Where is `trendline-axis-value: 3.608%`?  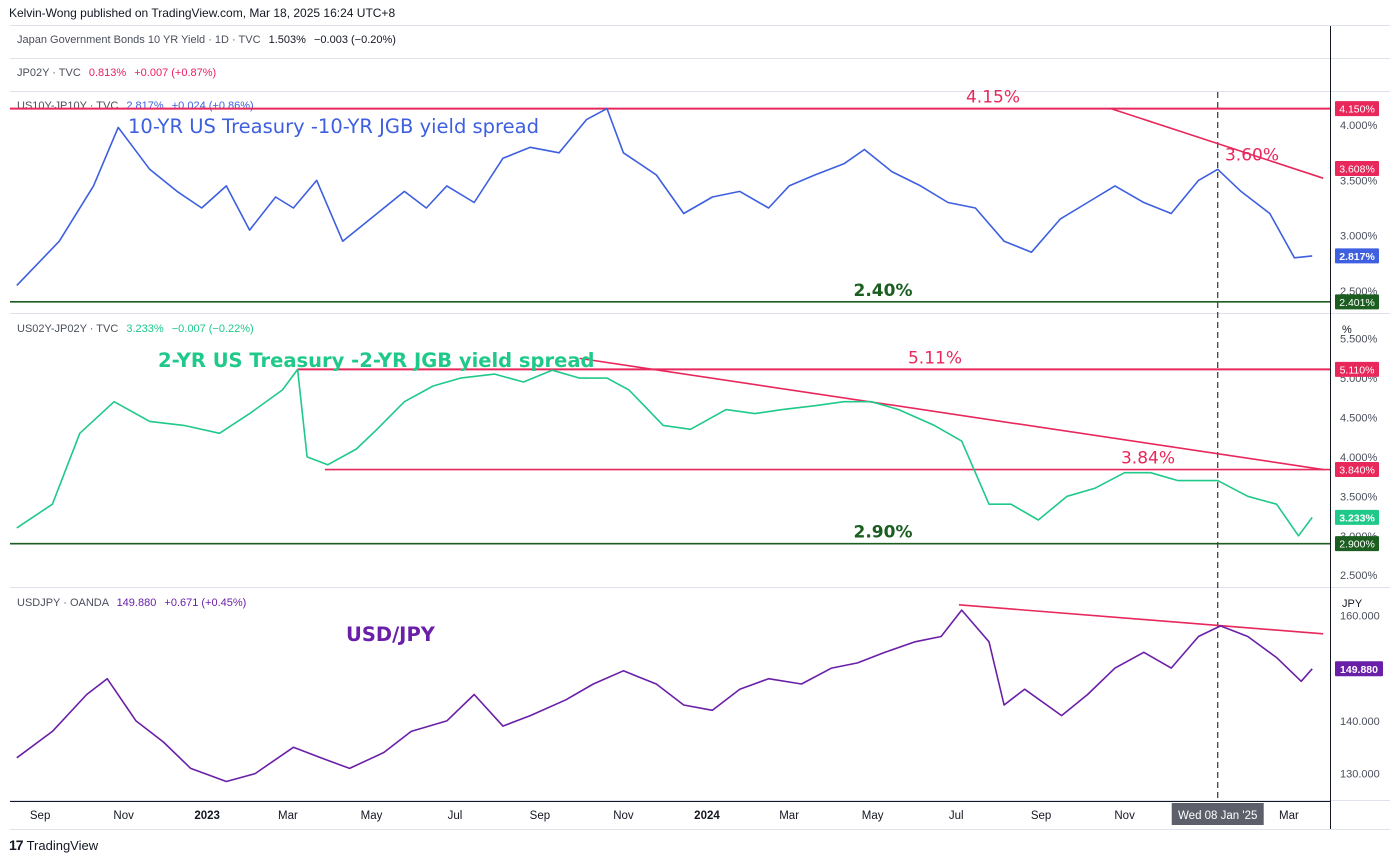
trendline-axis-value: 3.608% is located at coordinates (1357, 169).